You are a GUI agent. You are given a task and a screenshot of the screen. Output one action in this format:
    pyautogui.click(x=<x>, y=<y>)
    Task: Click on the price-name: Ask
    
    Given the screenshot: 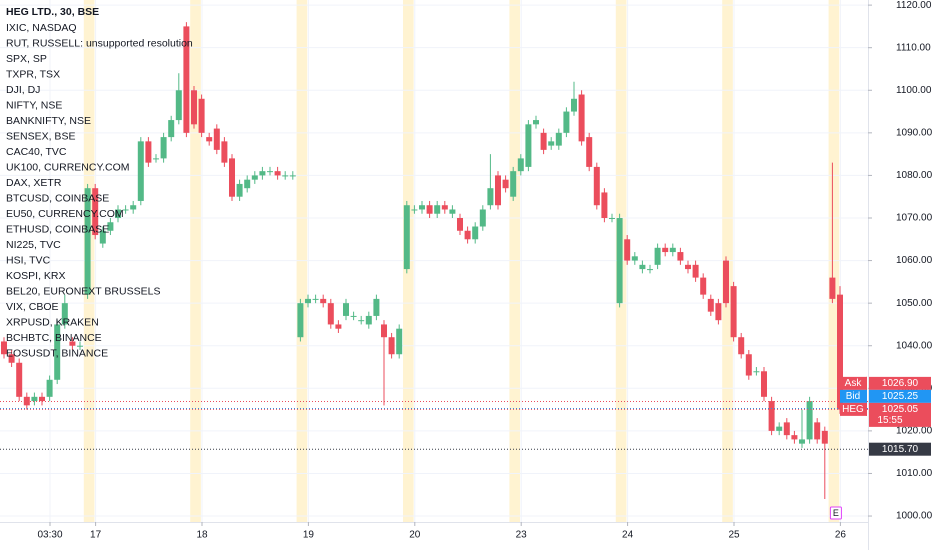 What is the action you would take?
    pyautogui.click(x=854, y=383)
    